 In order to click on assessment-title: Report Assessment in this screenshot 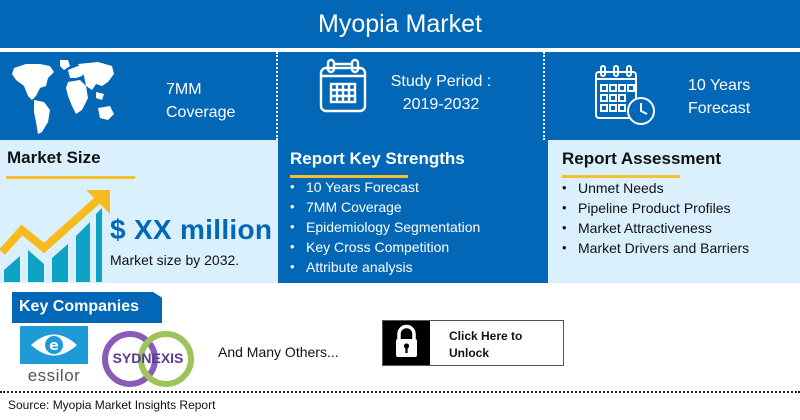, I will do `click(642, 158)`.